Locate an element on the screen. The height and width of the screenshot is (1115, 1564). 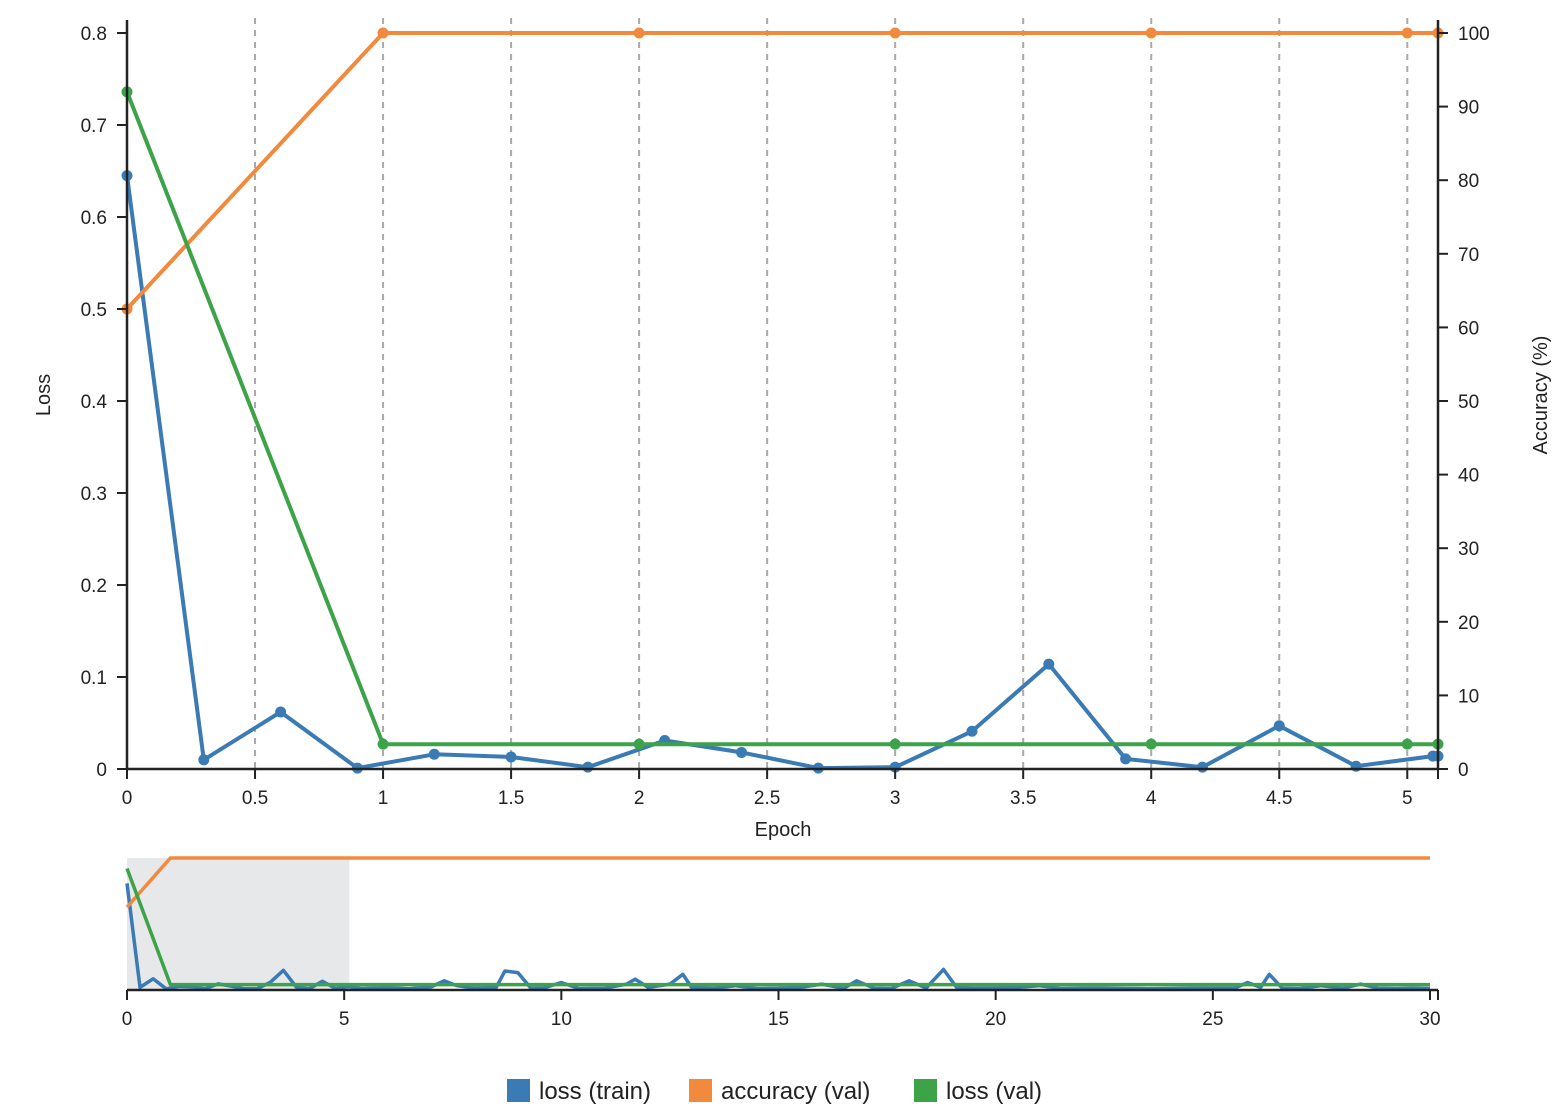
y2-tick-label: 10 is located at coordinates (1468, 696).